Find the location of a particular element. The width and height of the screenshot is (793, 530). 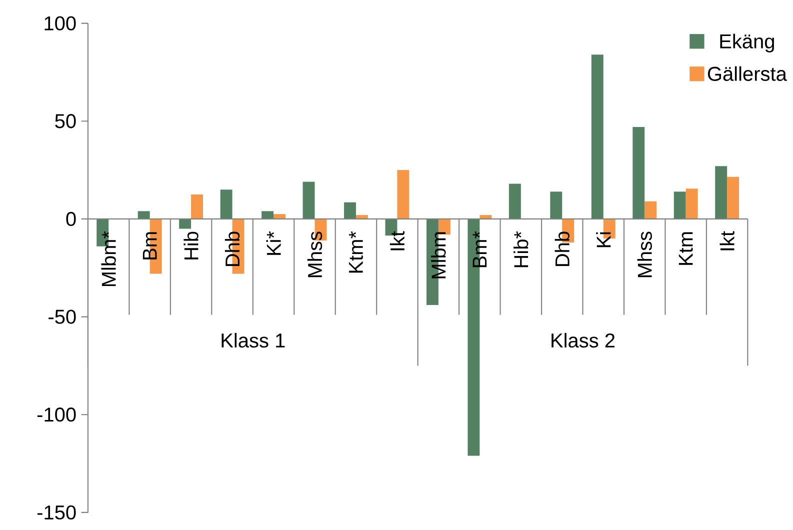

x-tick-label: Ki* is located at coordinates (273, 243).